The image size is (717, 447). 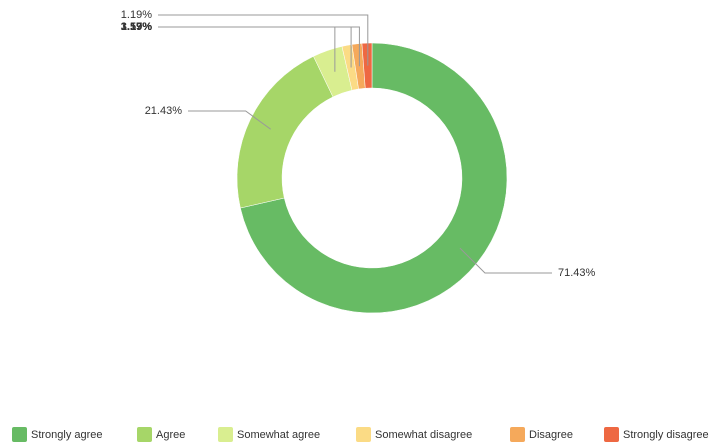 What do you see at coordinates (164, 111) in the screenshot?
I see `data-label: 21.43%` at bounding box center [164, 111].